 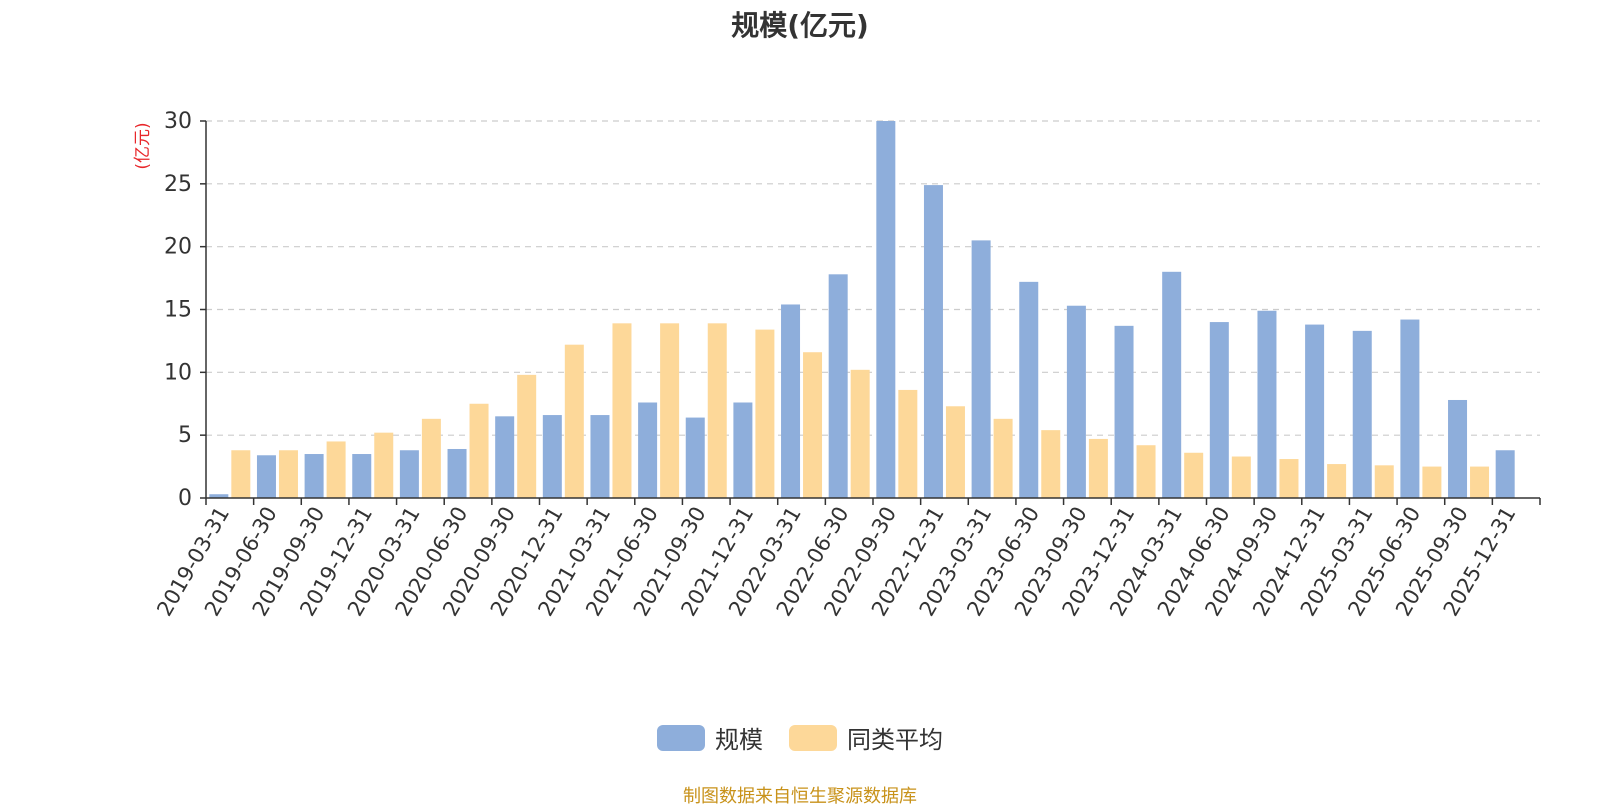 What do you see at coordinates (143, 145) in the screenshot?
I see `y-axis-unit-label: (亿元)` at bounding box center [143, 145].